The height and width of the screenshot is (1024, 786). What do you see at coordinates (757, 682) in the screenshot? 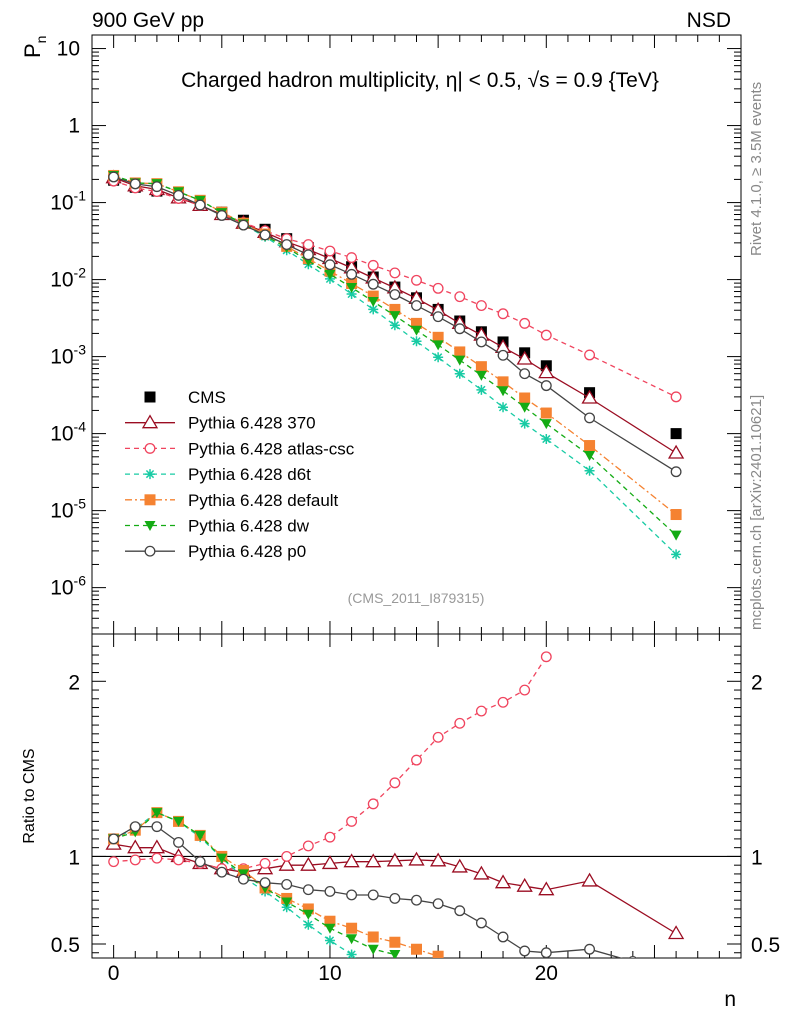
I see `ratio-y-tick-label-right: 2` at bounding box center [757, 682].